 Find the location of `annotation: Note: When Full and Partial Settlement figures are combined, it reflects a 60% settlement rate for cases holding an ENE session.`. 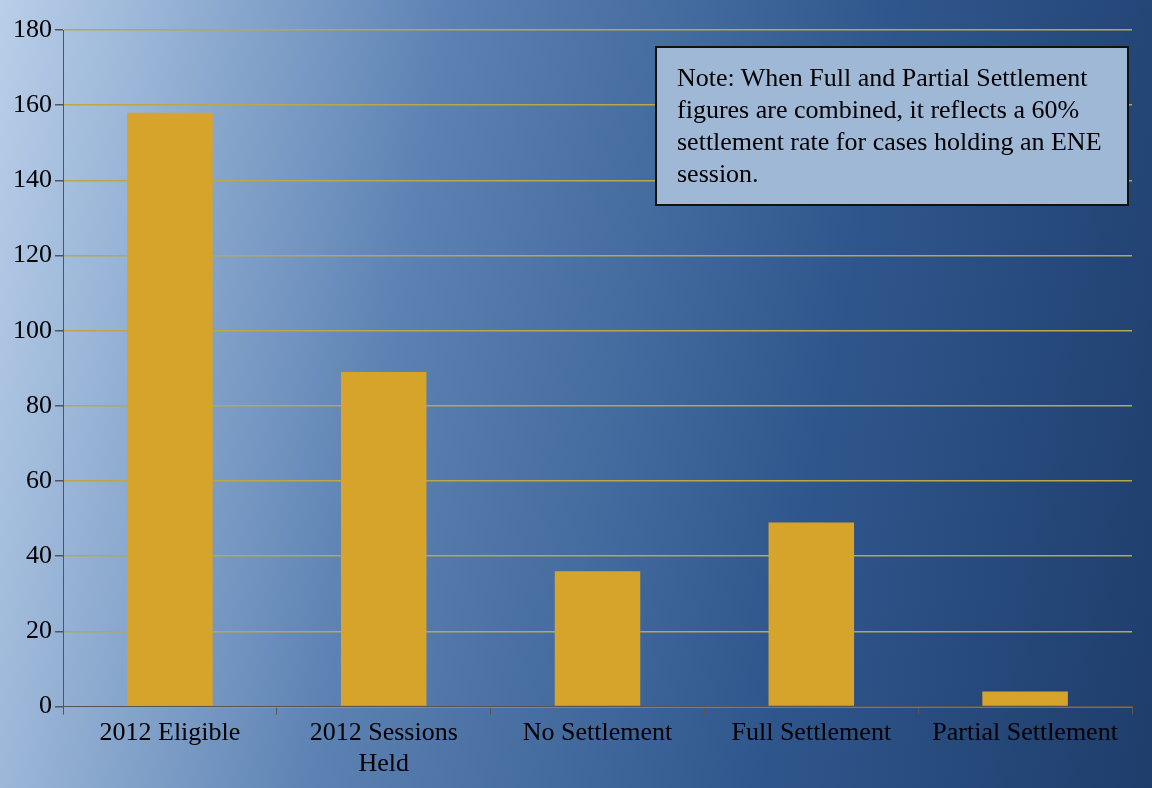

annotation: Note: When Full and Partial Settlement figures are combined, it reflects a 60% settlement rate for cases holding an ENE session. is located at coordinates (892, 126).